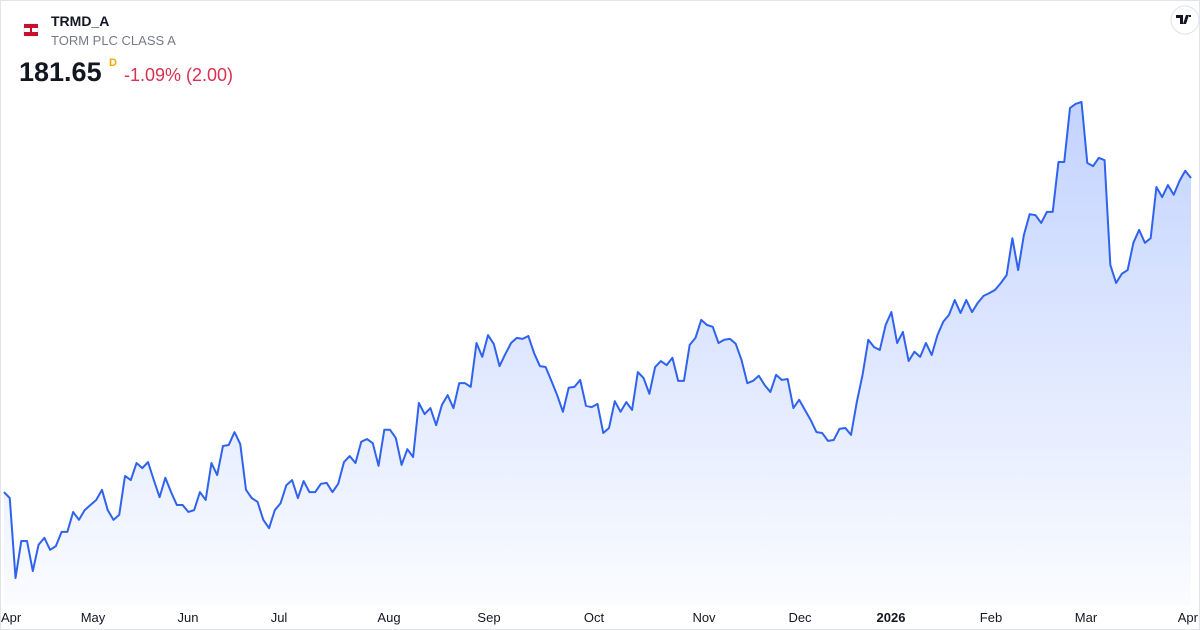 The width and height of the screenshot is (1200, 630). What do you see at coordinates (113, 40) in the screenshot?
I see `company-name: TORM PLC CLASS A` at bounding box center [113, 40].